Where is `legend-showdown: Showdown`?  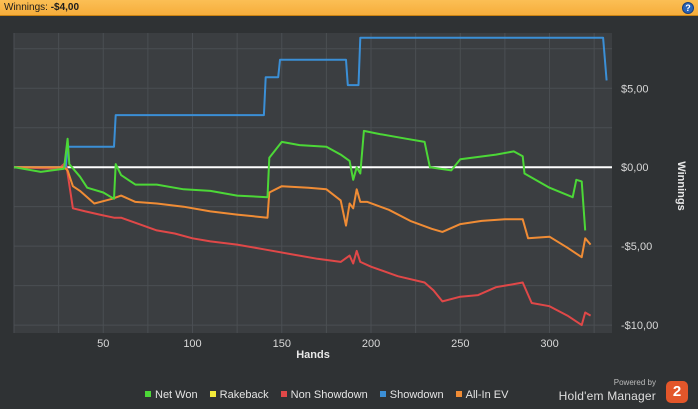 legend-showdown: Showdown is located at coordinates (411, 395).